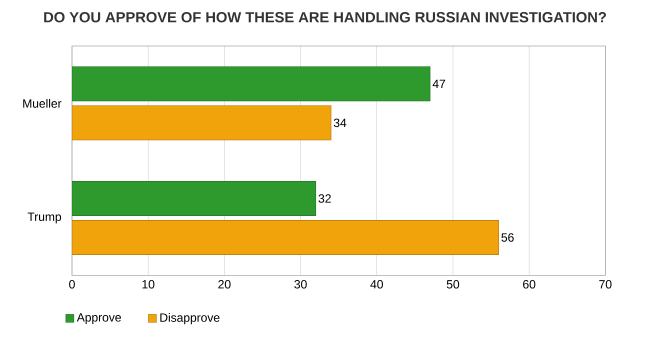  What do you see at coordinates (507, 237) in the screenshot?
I see `data-label: 56` at bounding box center [507, 237].